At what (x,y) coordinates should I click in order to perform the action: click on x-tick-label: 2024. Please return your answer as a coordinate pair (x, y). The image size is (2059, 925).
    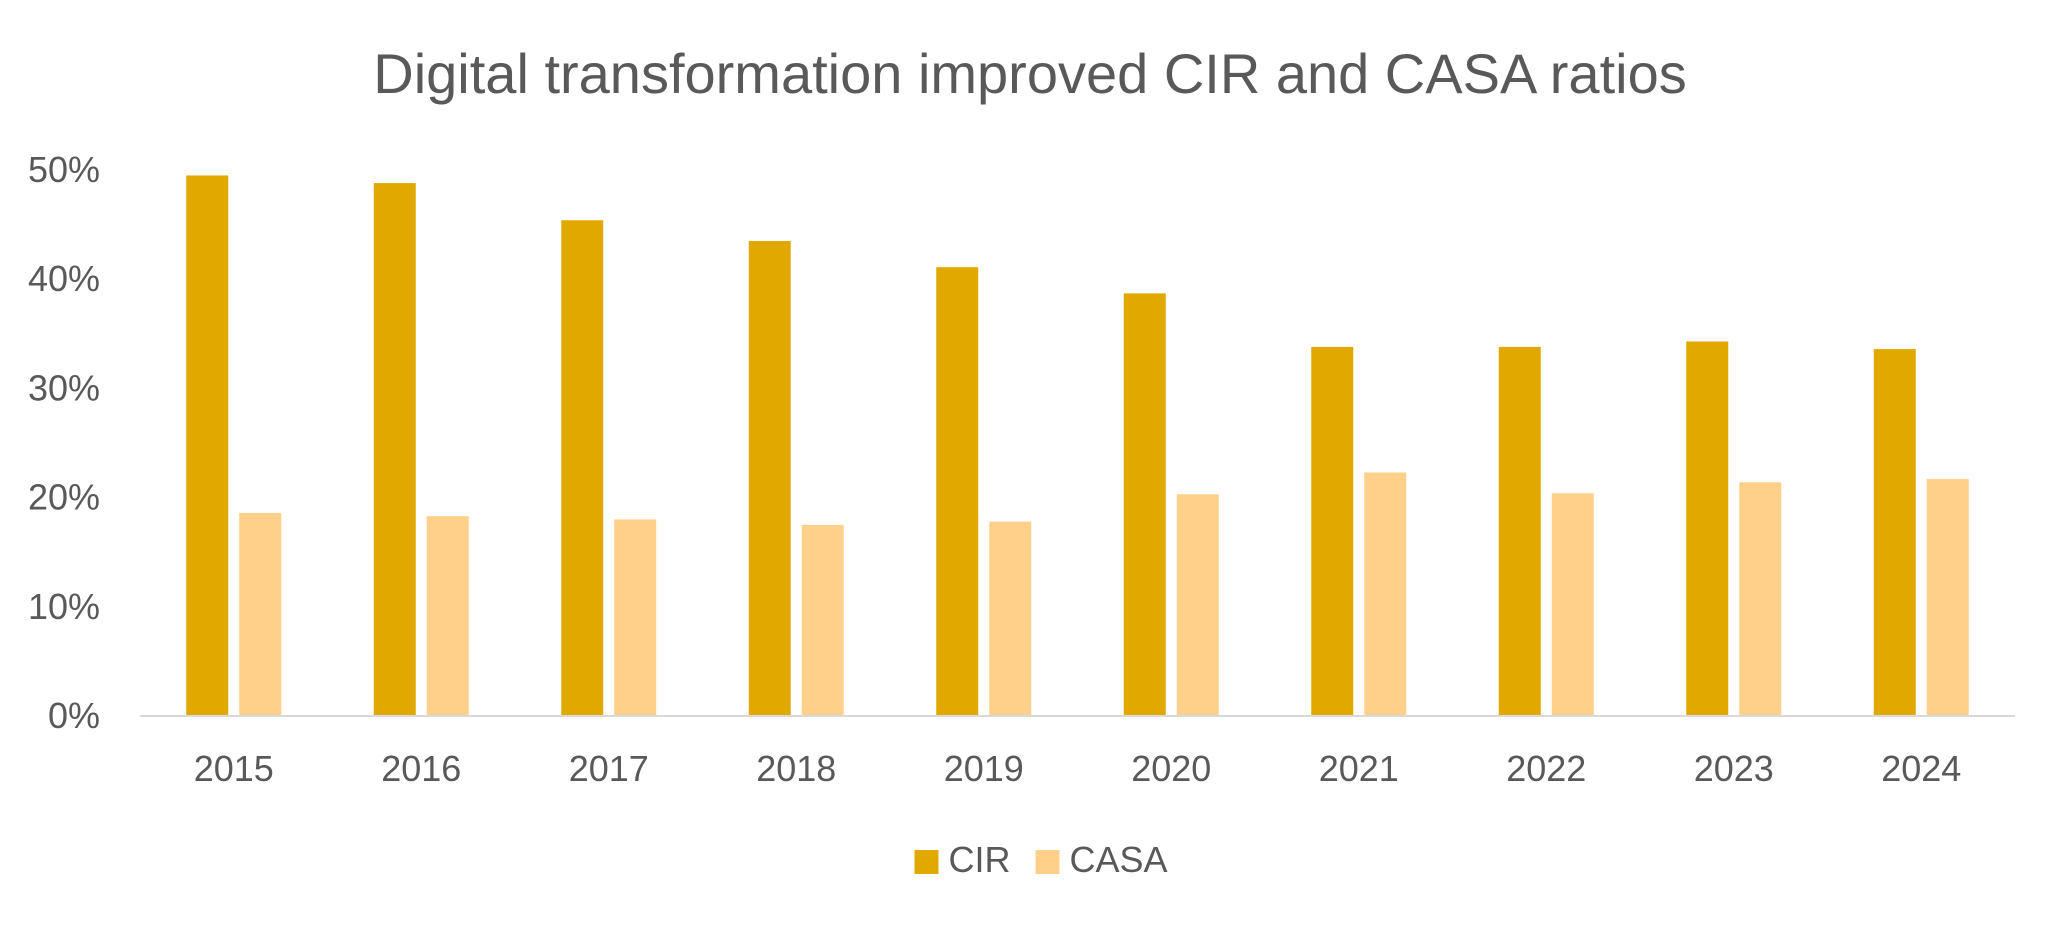
    Looking at the image, I should click on (1921, 768).